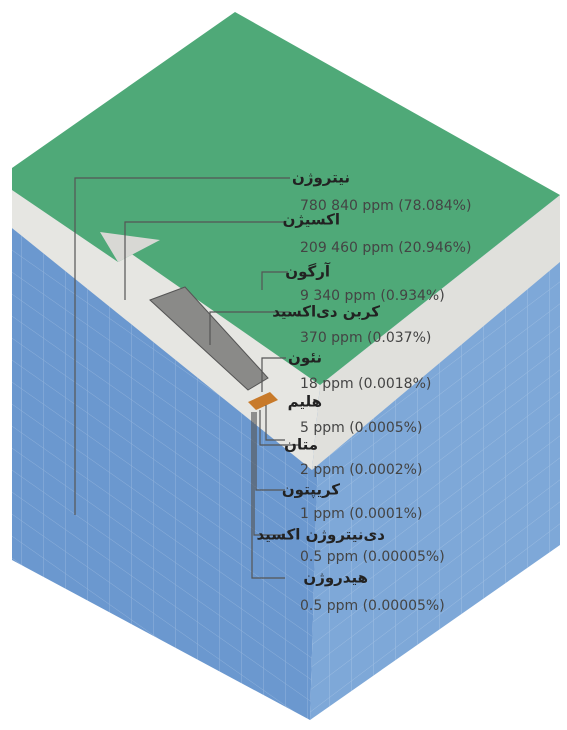 Image resolution: width=567 pixels, height=730 pixels. Describe the element at coordinates (385, 206) in the screenshot. I see `item-amount: 780 840 ppm (78.084%)` at that location.